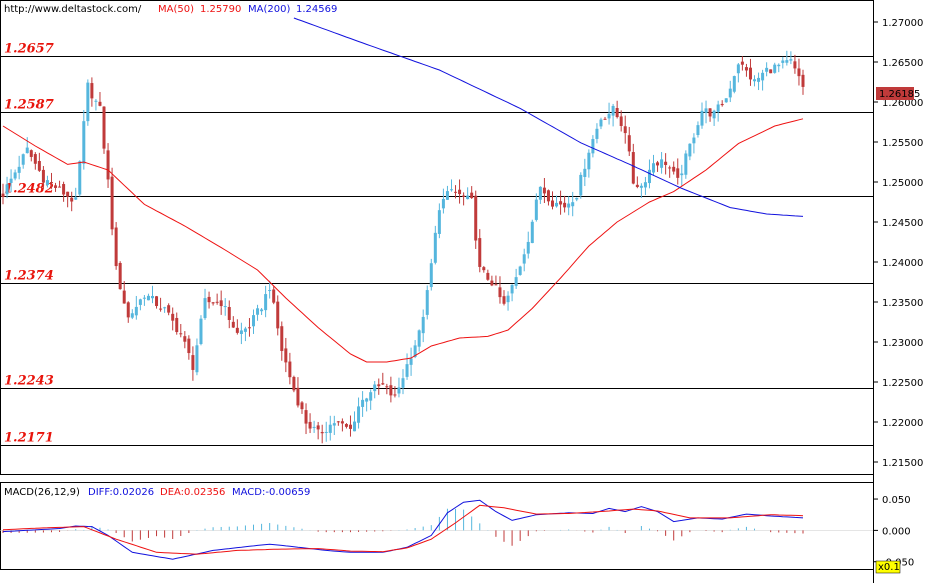  Describe the element at coordinates (902, 103) in the screenshot. I see `price-tick-label: 1.26000` at that location.